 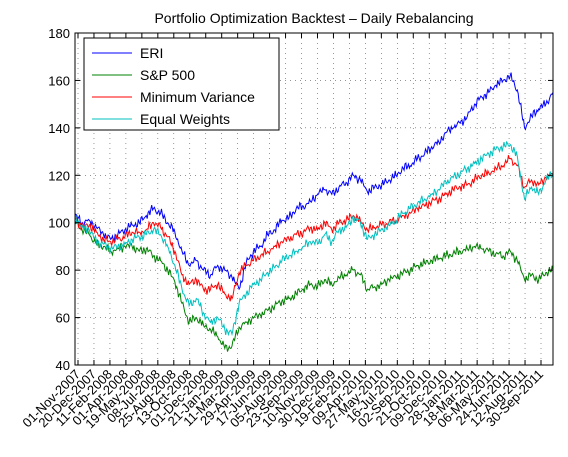 What do you see at coordinates (59, 223) in the screenshot?
I see `y-tick-label: 100` at bounding box center [59, 223].